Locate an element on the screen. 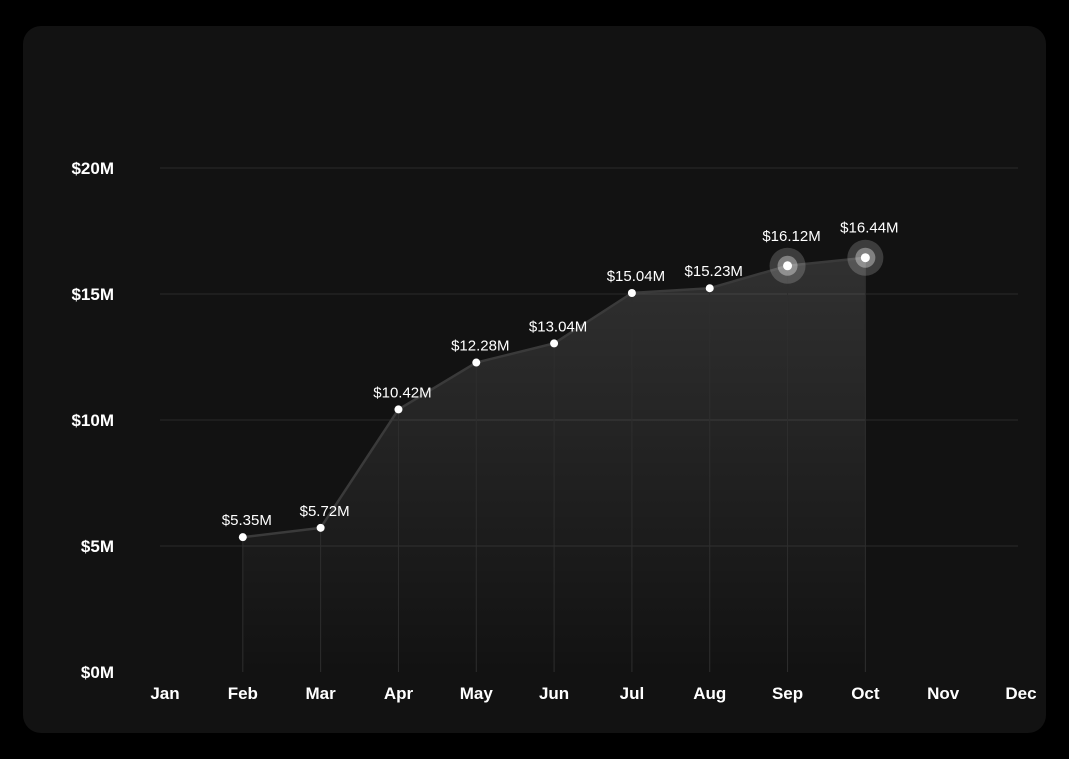 The width and height of the screenshot is (1069, 759). x-tick-label: Sep is located at coordinates (787, 693).